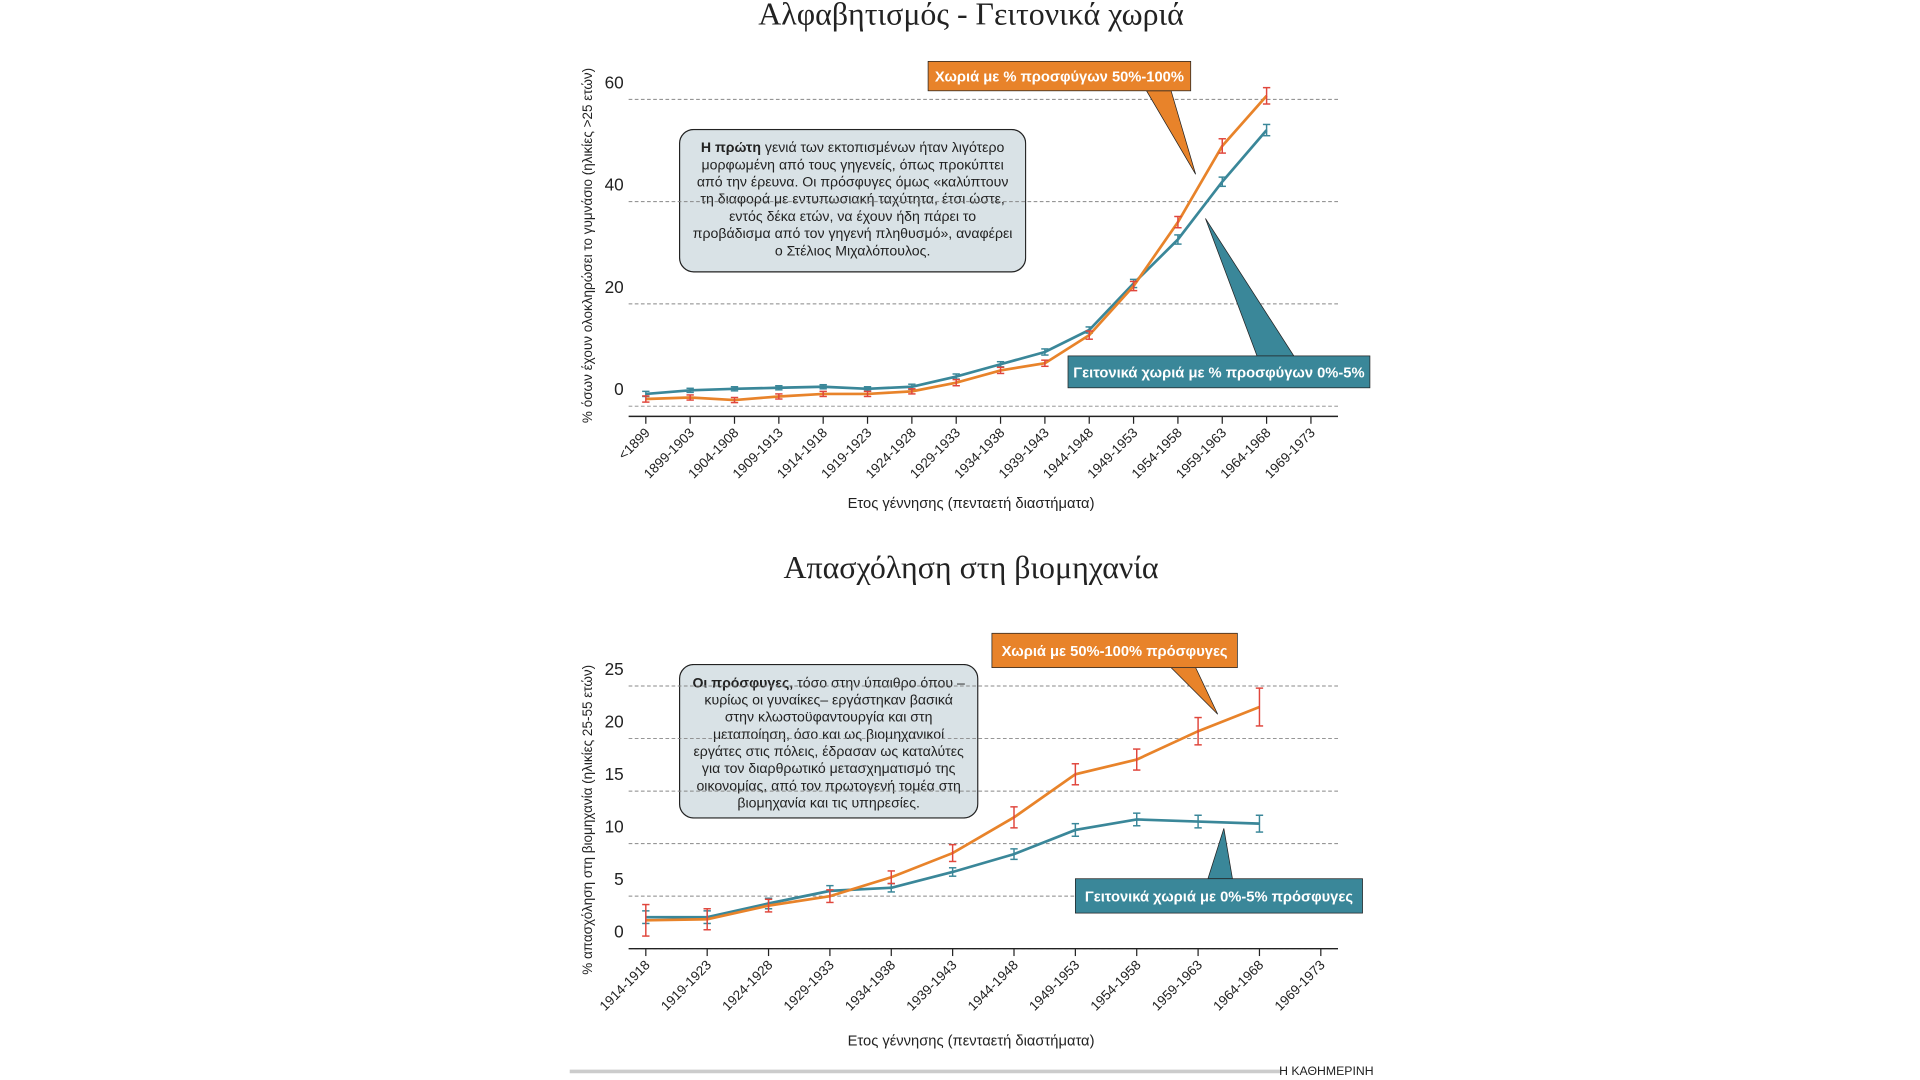 The width and height of the screenshot is (1920, 1080). What do you see at coordinates (870, 985) in the screenshot?
I see `x-tick-label: 1934-1938` at bounding box center [870, 985].